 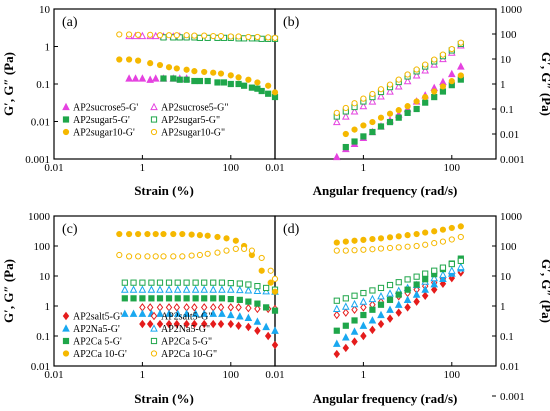 What do you see at coordinates (385, 84) in the screenshot?
I see `panel-b-frame` at bounding box center [385, 84].